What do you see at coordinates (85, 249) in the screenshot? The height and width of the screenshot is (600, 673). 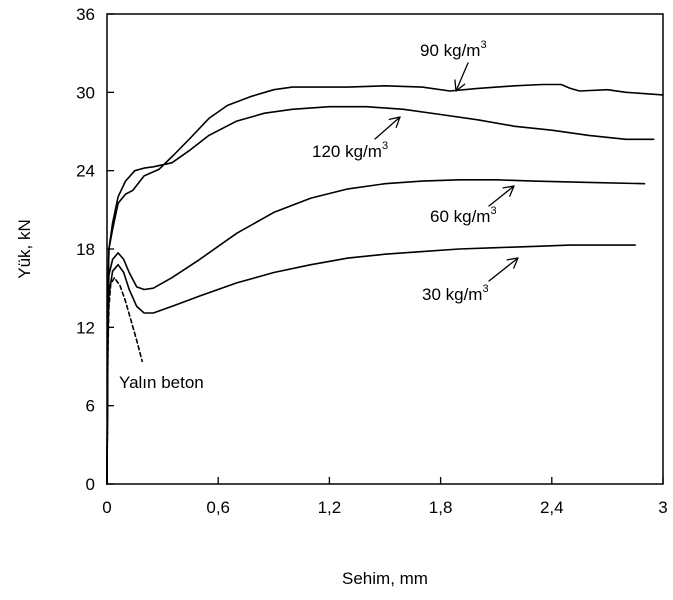 I see `y-tick-label: 18` at bounding box center [85, 249].